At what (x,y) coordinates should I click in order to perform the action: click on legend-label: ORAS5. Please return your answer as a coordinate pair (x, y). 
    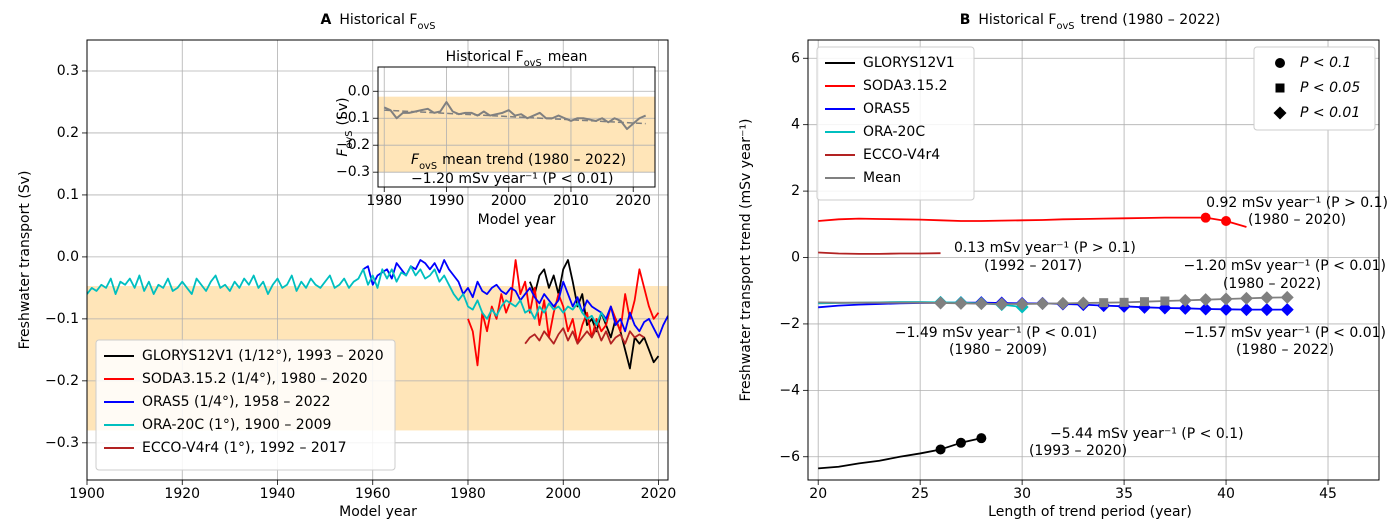
    Looking at the image, I should click on (887, 109).